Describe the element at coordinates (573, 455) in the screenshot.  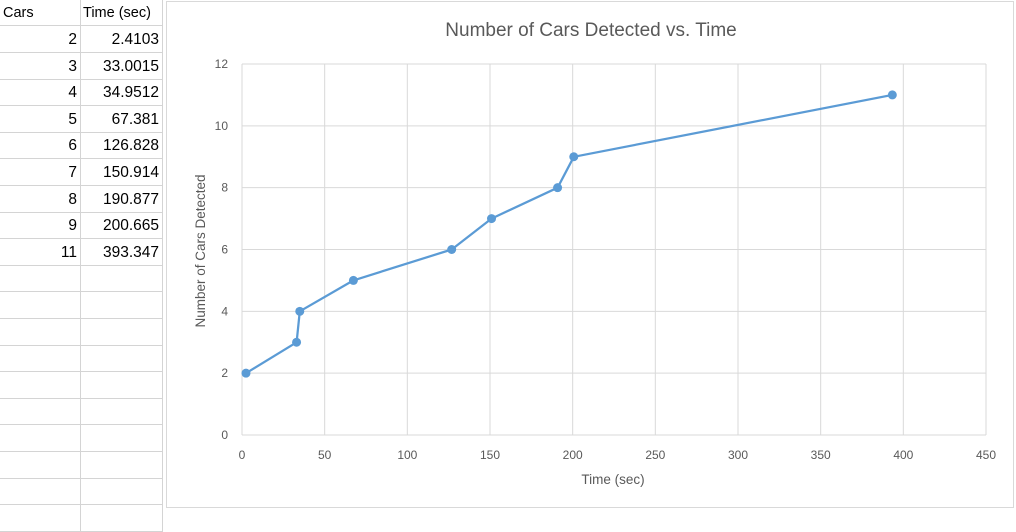
I see `x-tick-label: 200` at that location.